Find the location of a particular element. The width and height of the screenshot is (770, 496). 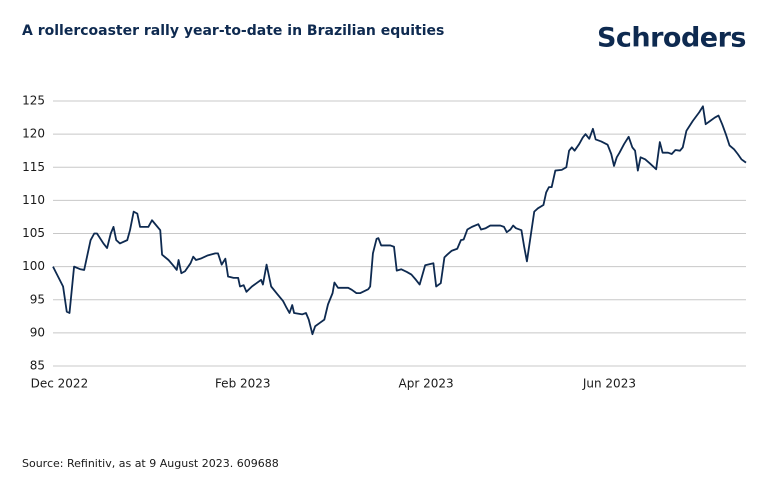

y-tick-label: 125 is located at coordinates (33, 101).